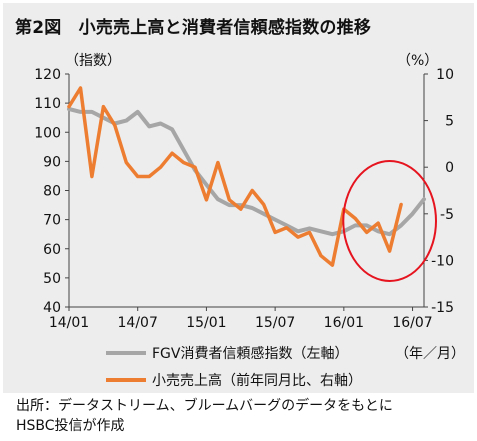  Describe the element at coordinates (47, 104) in the screenshot. I see `left-tick-label: 110` at that location.